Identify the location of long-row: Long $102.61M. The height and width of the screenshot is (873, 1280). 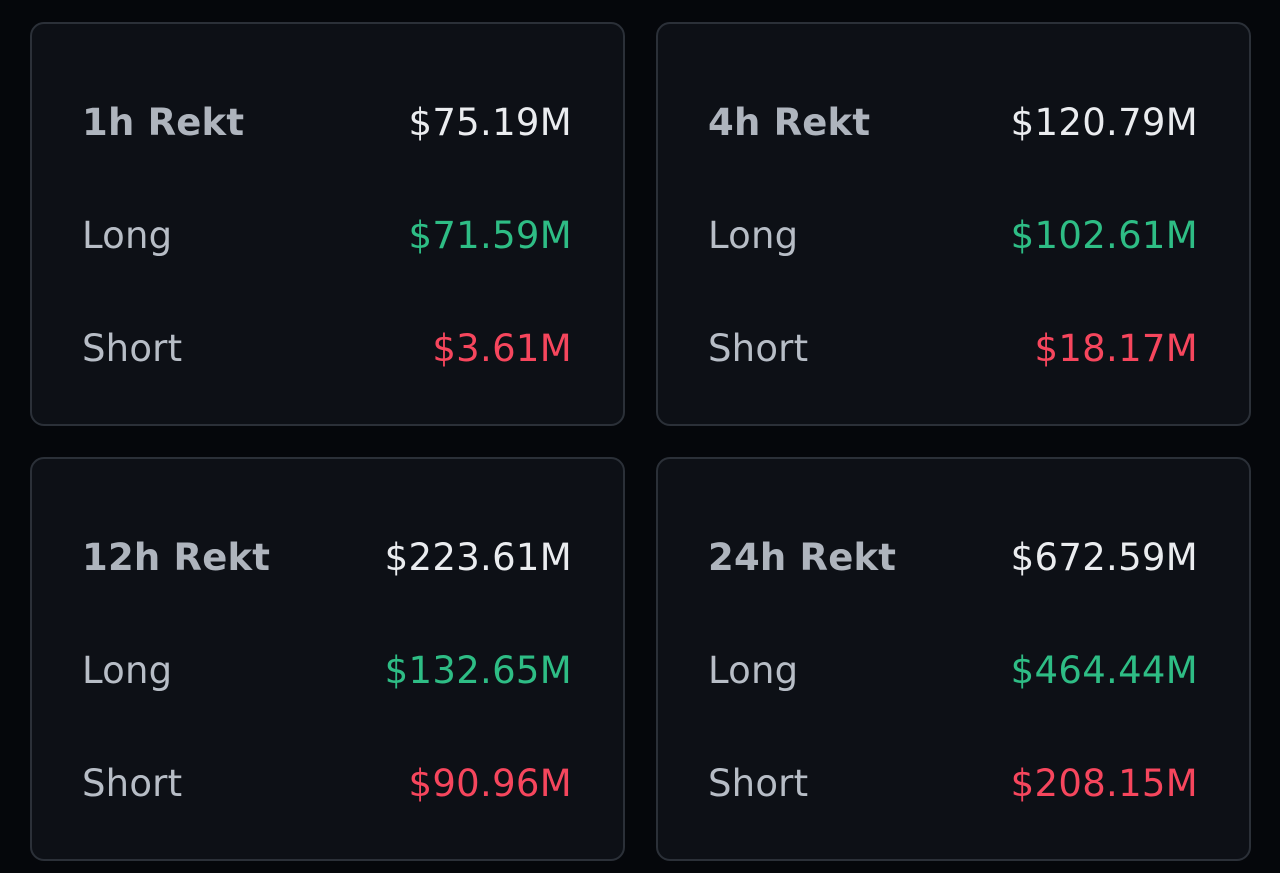
(953, 235).